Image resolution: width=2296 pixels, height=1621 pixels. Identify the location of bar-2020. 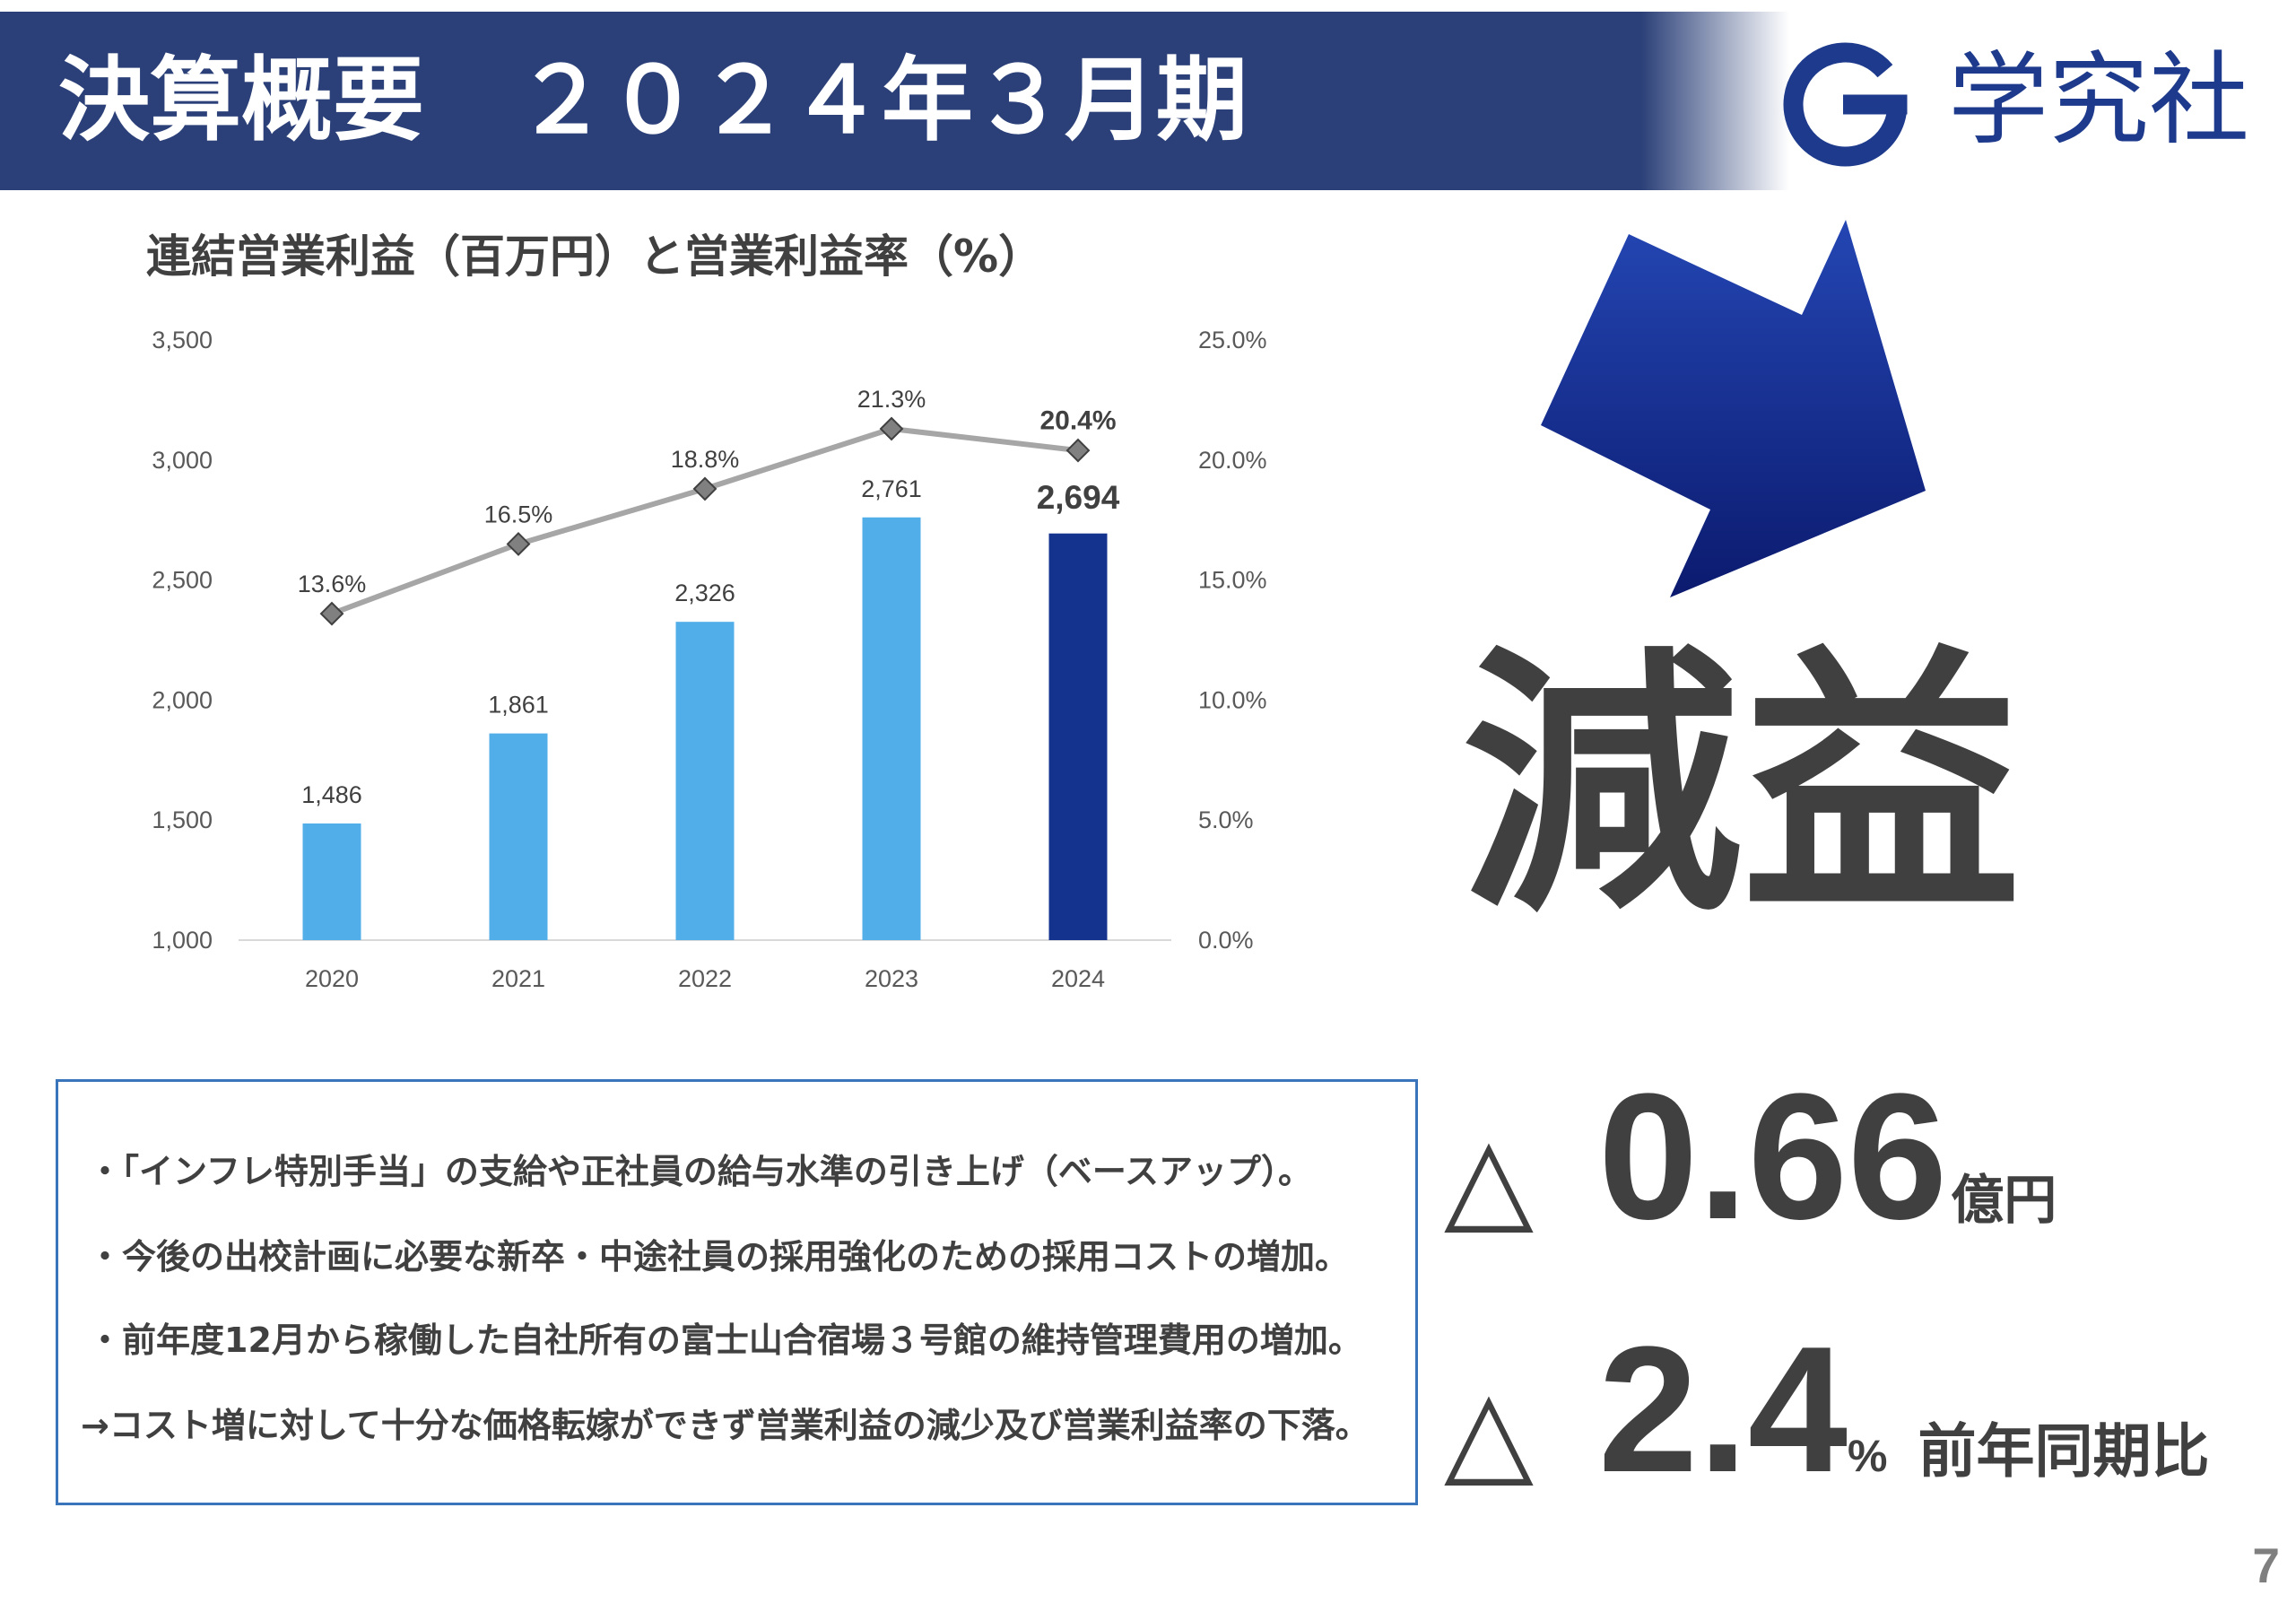
(331, 881).